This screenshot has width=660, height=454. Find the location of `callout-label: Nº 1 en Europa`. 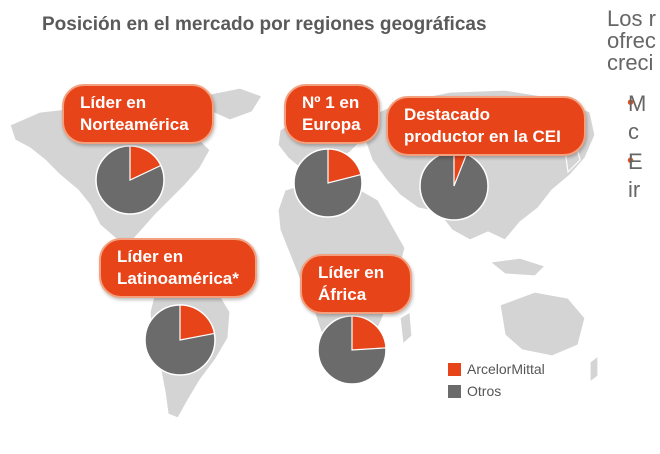

callout-label: Nº 1 en Europa is located at coordinates (331, 113).